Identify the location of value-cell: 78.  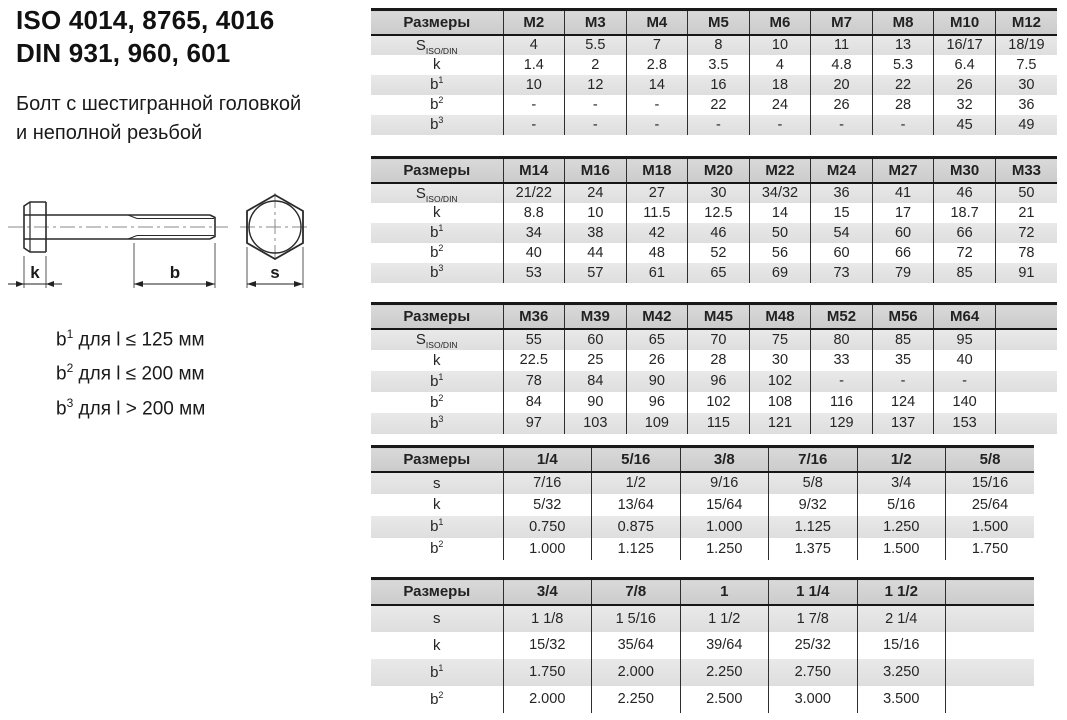
(1025, 252).